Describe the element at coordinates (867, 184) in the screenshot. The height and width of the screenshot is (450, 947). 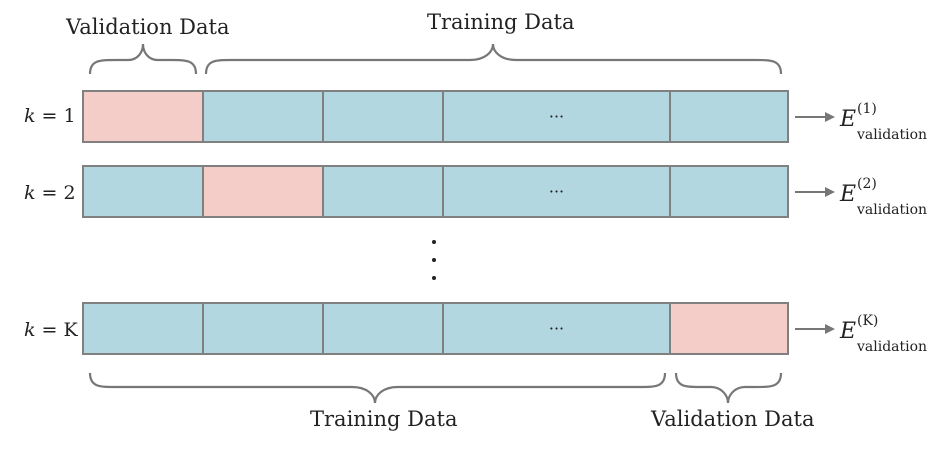
I see `error-superscript: (2)` at that location.